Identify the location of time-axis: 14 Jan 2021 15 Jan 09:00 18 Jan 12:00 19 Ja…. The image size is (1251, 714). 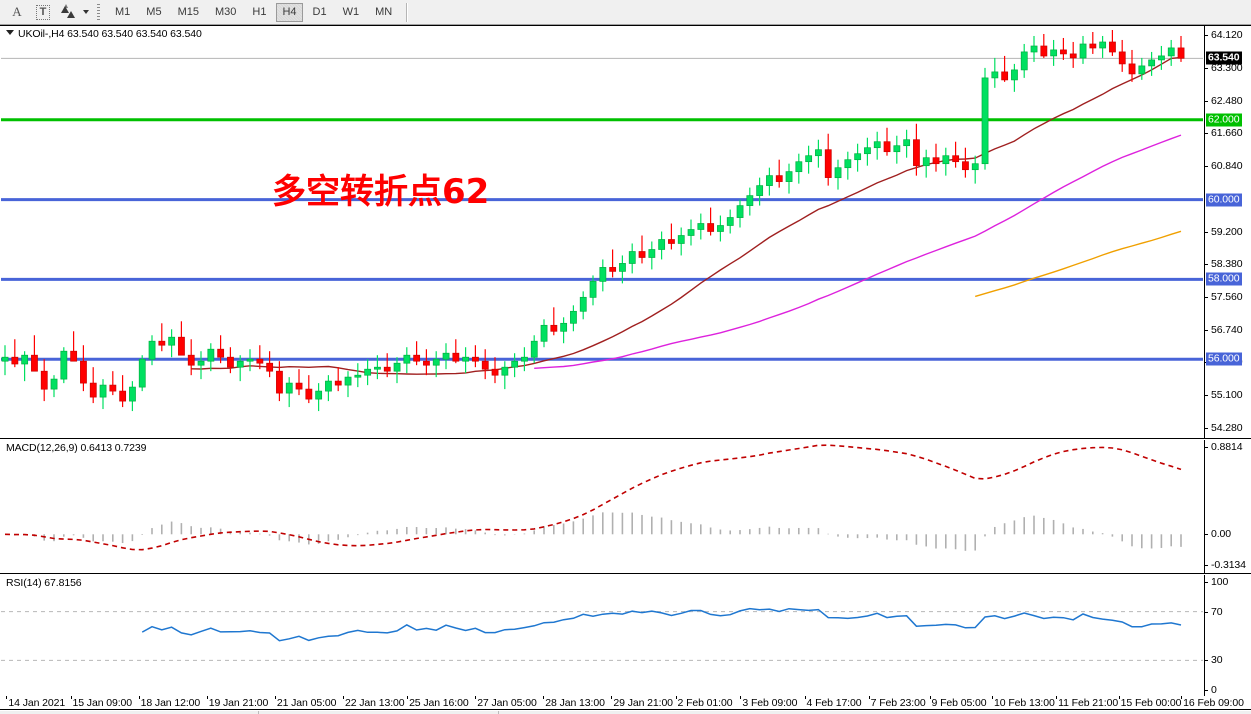
(625, 703).